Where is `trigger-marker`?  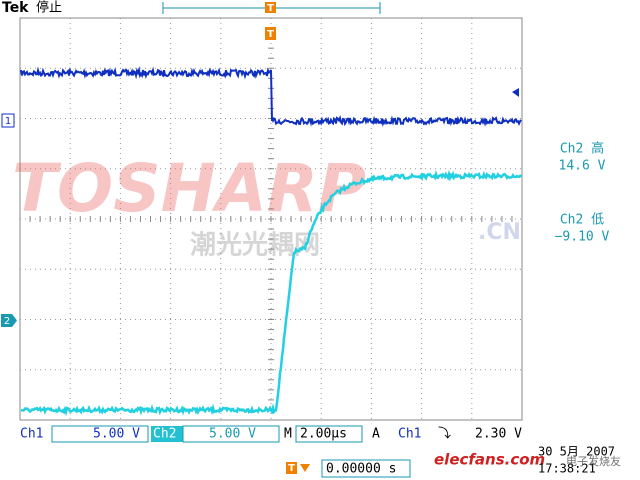 trigger-marker is located at coordinates (270, 33).